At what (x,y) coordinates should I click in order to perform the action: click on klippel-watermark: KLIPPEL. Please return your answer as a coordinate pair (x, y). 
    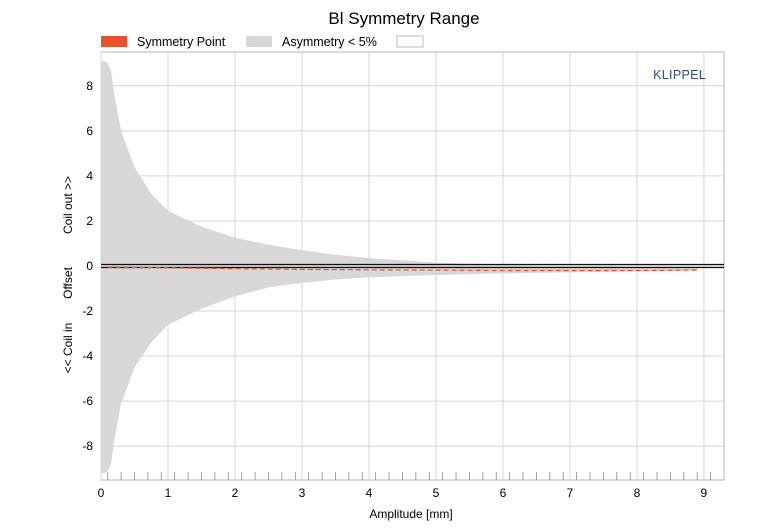
    Looking at the image, I should click on (679, 75).